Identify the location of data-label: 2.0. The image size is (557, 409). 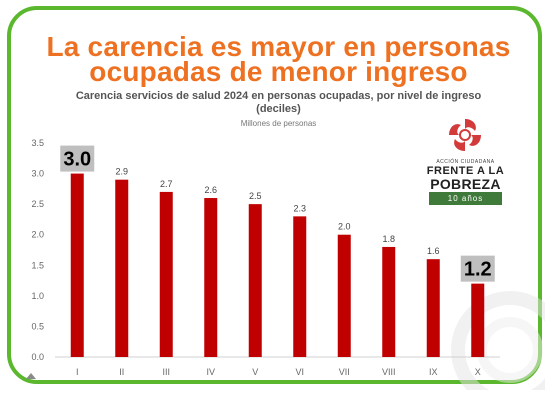
(344, 227).